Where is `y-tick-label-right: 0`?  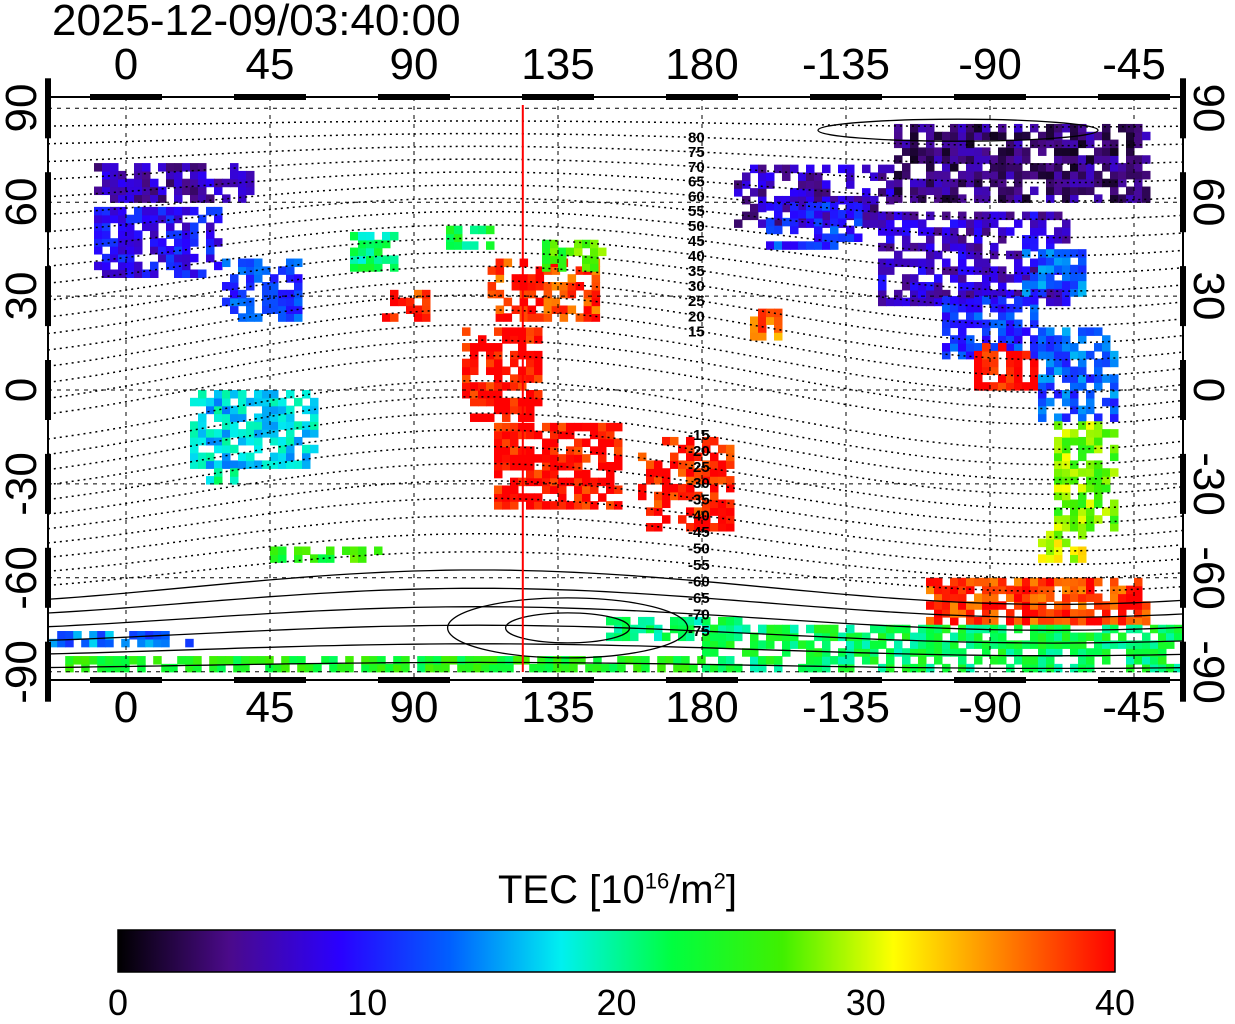 y-tick-label-right: 0 is located at coordinates (1208, 390).